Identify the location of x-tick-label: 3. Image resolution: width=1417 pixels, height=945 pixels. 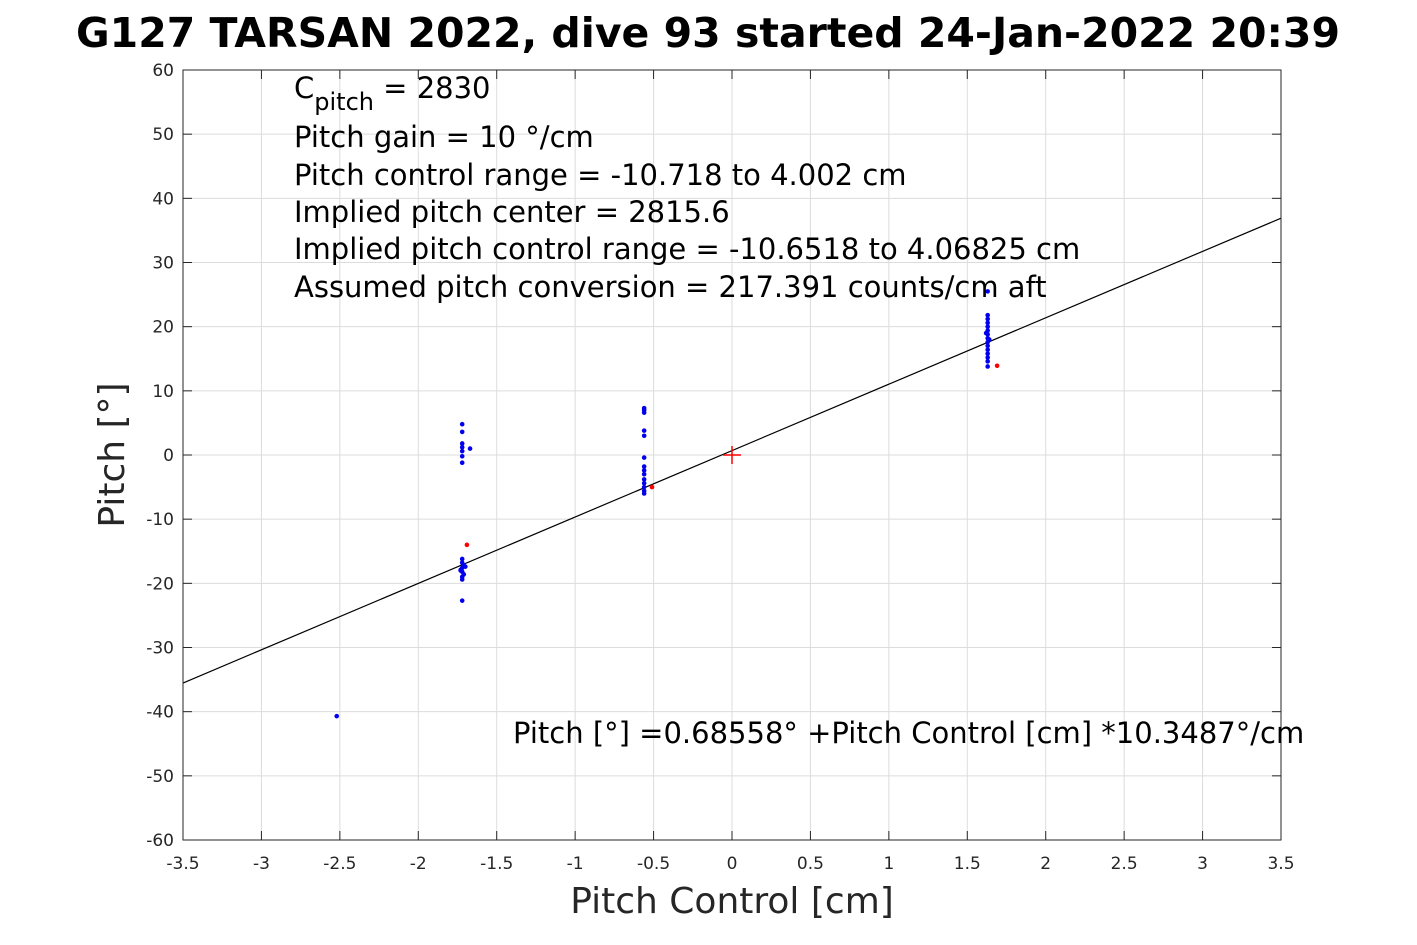
(1202, 864).